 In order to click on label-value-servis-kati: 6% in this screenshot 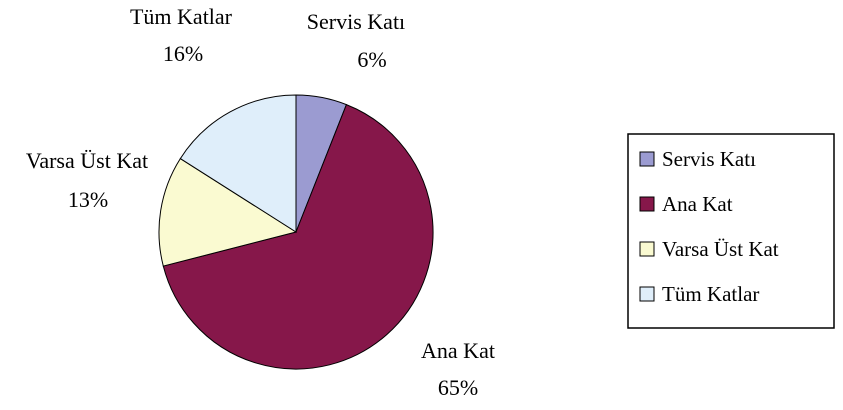, I will do `click(371, 59)`.